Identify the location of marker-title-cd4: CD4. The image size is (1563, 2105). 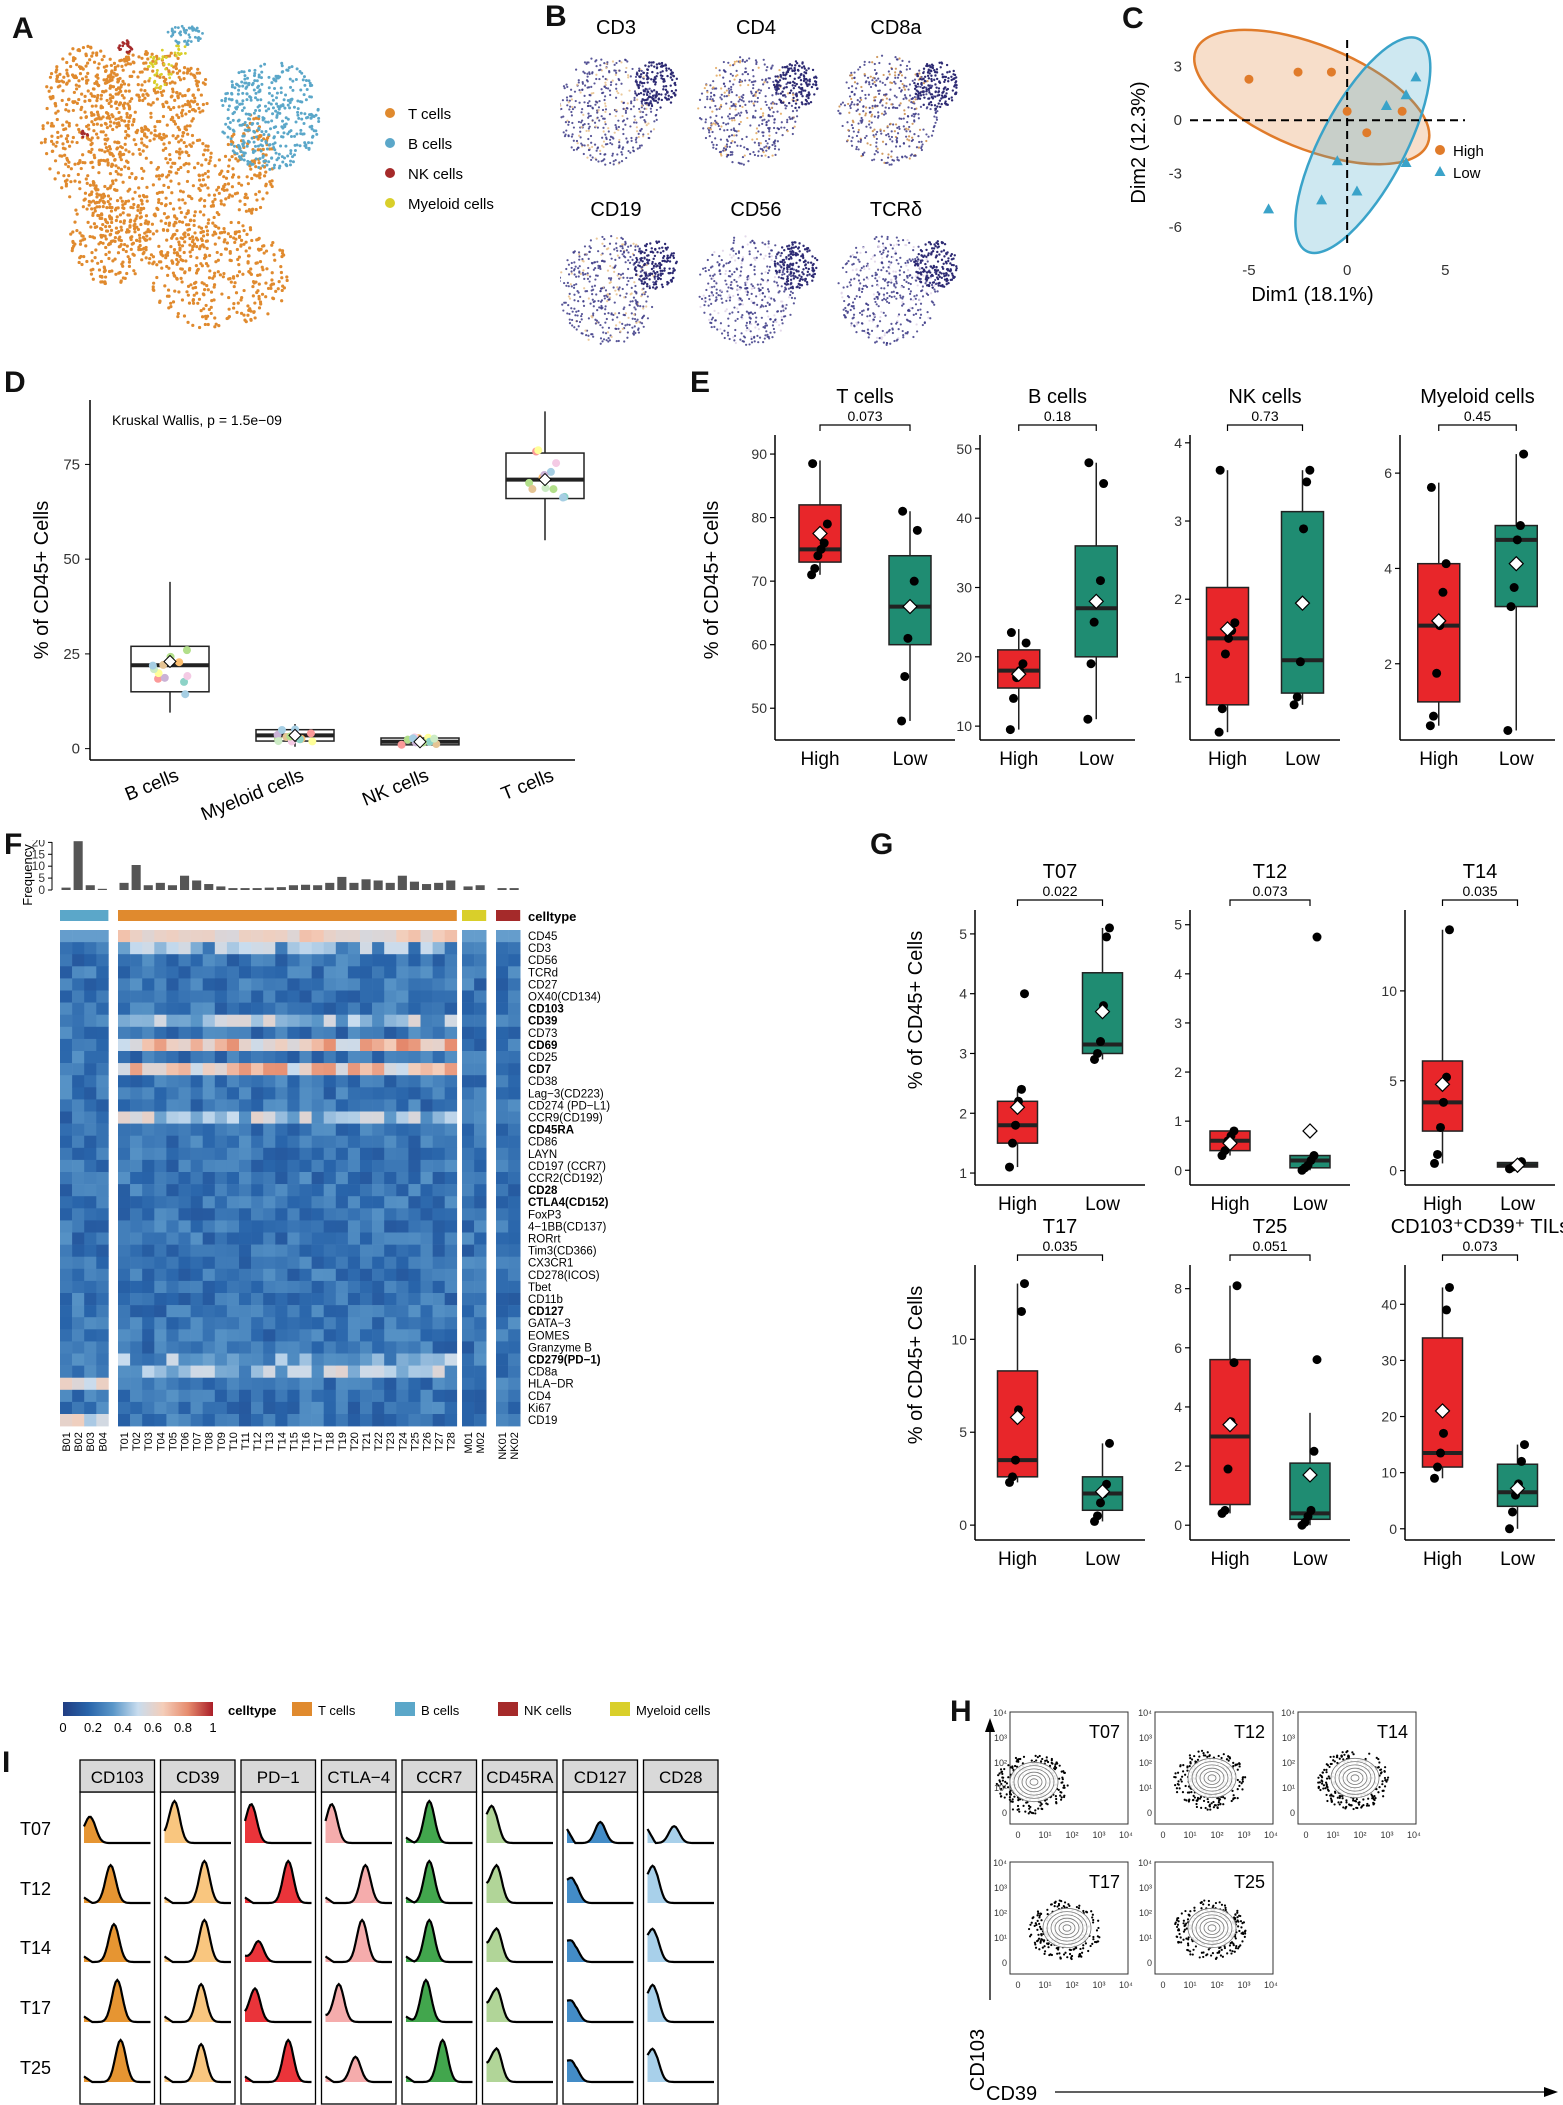
(756, 28).